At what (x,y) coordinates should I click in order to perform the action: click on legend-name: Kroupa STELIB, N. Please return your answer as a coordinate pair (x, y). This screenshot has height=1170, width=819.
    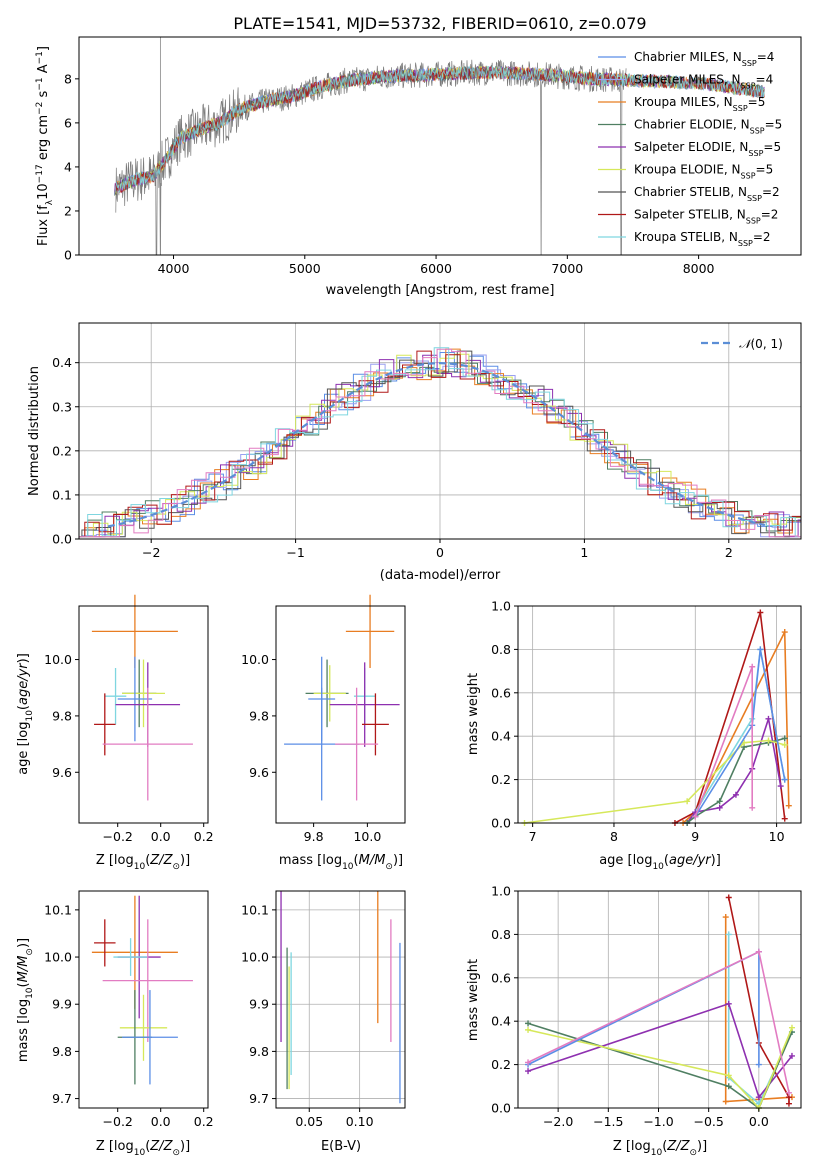
    Looking at the image, I should click on (686, 237).